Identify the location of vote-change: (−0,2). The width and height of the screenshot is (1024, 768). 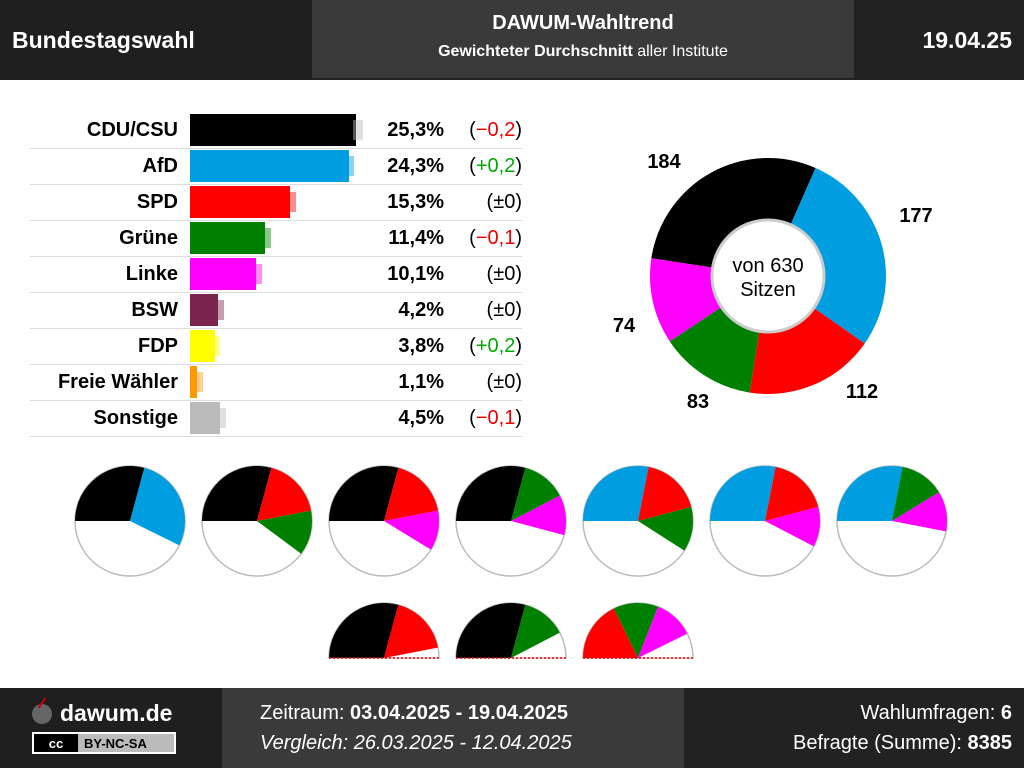
(495, 130).